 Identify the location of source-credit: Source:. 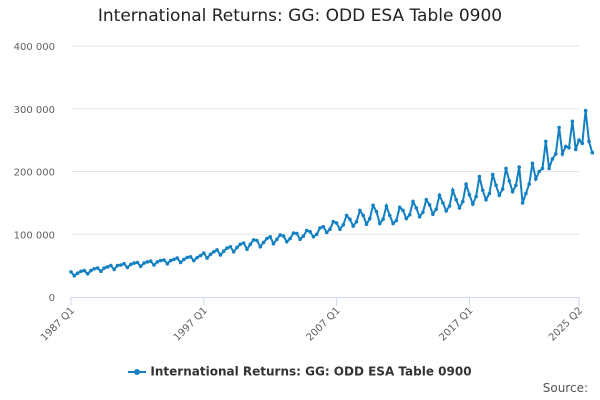
(565, 388).